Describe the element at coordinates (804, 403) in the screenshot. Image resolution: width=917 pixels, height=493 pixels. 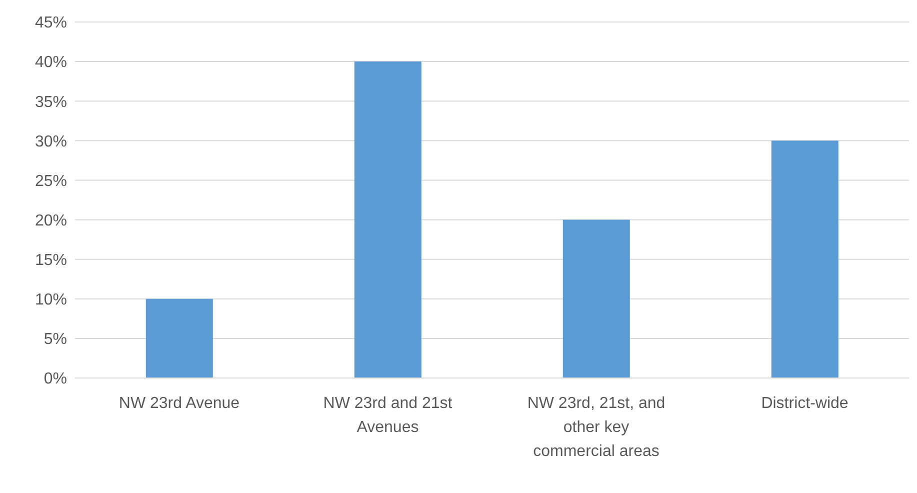
I see `x-tick-label: District-wide` at that location.